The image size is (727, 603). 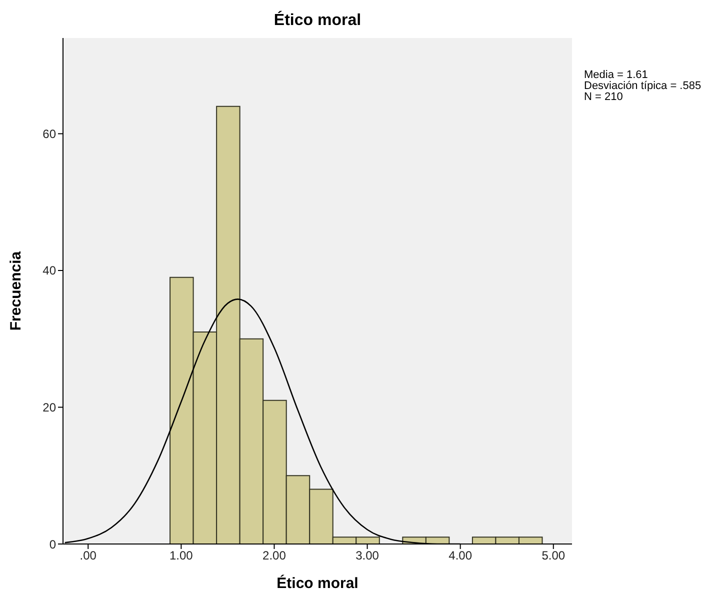 I want to click on x-tick-label: 2.00, so click(x=274, y=555).